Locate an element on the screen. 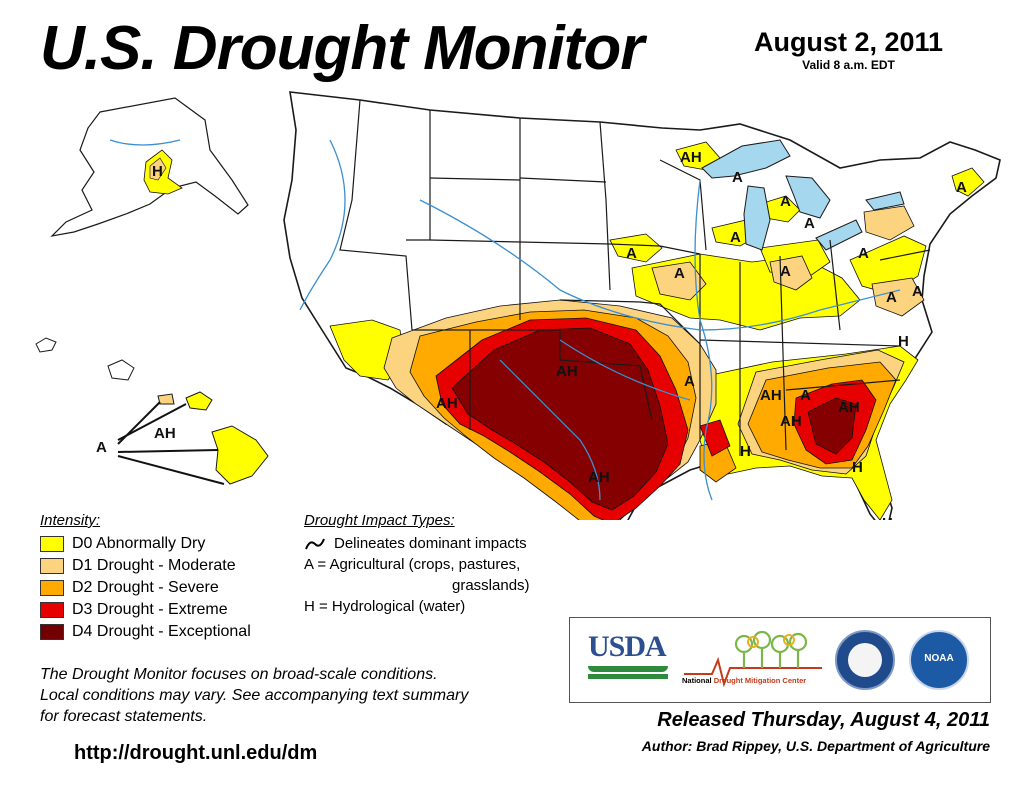  noaa-text: NOAA is located at coordinates (939, 658).